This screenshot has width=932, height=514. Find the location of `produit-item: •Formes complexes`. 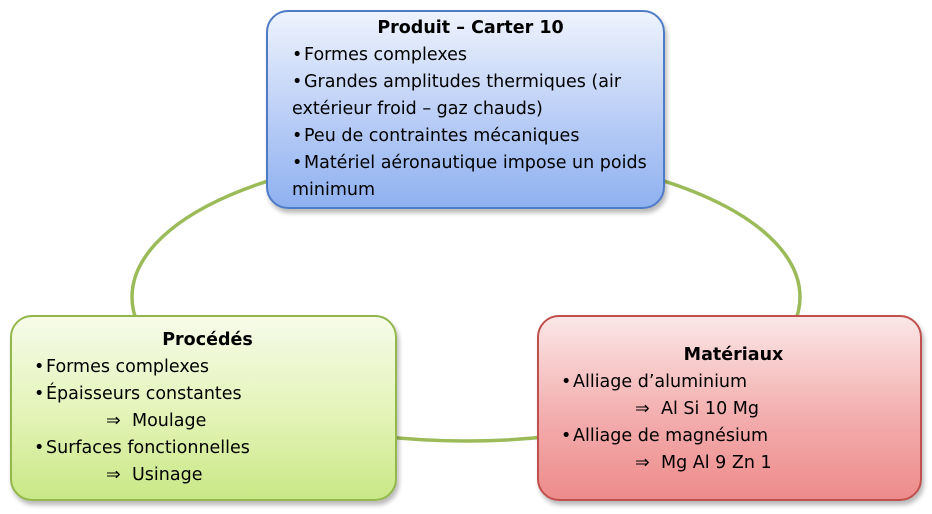

produit-item: •Formes complexes is located at coordinates (470, 55).